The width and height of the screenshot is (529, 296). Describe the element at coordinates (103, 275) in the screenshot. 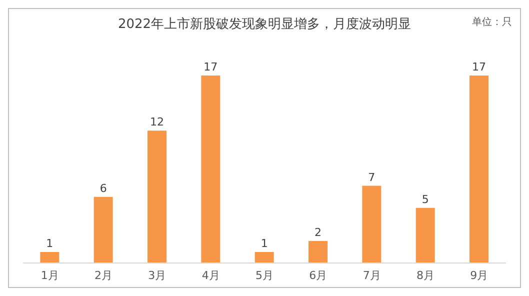

I see `x-tick-label: 2月` at that location.